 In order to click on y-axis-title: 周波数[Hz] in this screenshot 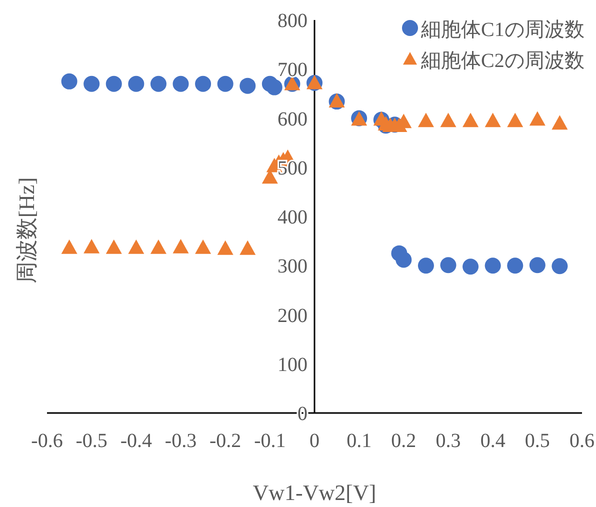, I will do `click(26, 230)`.